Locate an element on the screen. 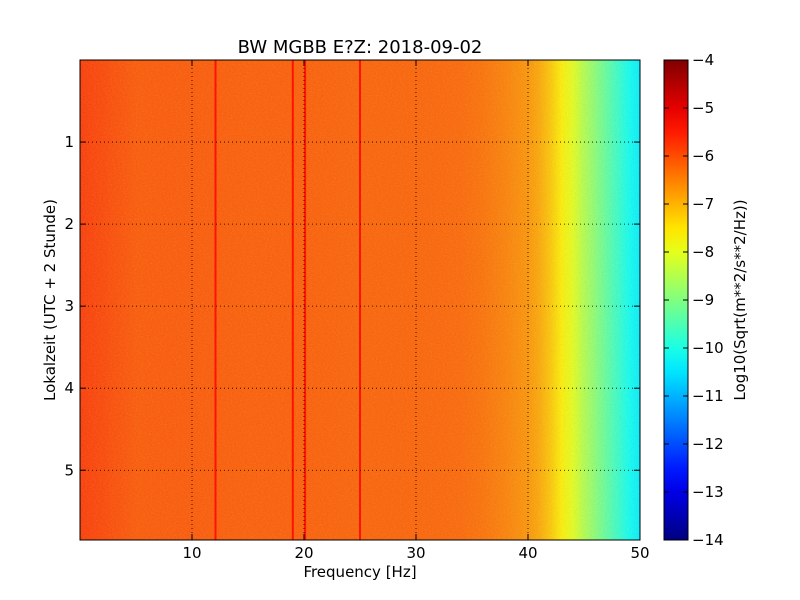 Image resolution: width=800 pixels, height=600 pixels. x-axis-label: Frequency [Hz] is located at coordinates (359, 572).